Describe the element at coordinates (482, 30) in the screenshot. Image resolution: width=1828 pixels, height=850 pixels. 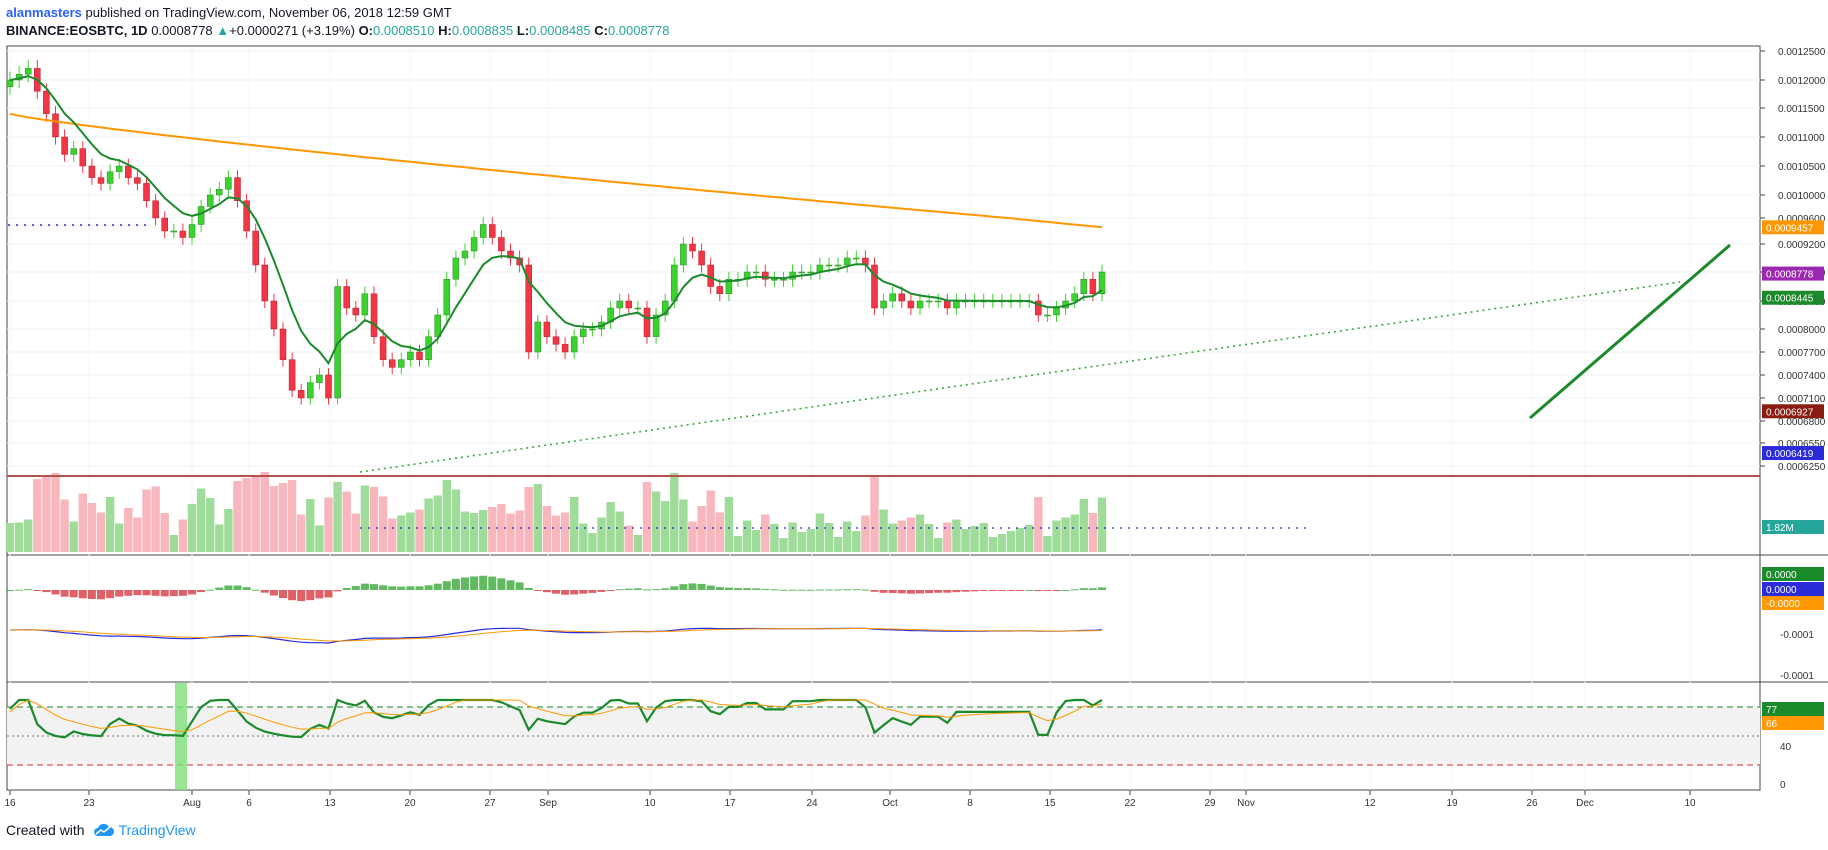
I see `high-value: 0.0008835` at that location.